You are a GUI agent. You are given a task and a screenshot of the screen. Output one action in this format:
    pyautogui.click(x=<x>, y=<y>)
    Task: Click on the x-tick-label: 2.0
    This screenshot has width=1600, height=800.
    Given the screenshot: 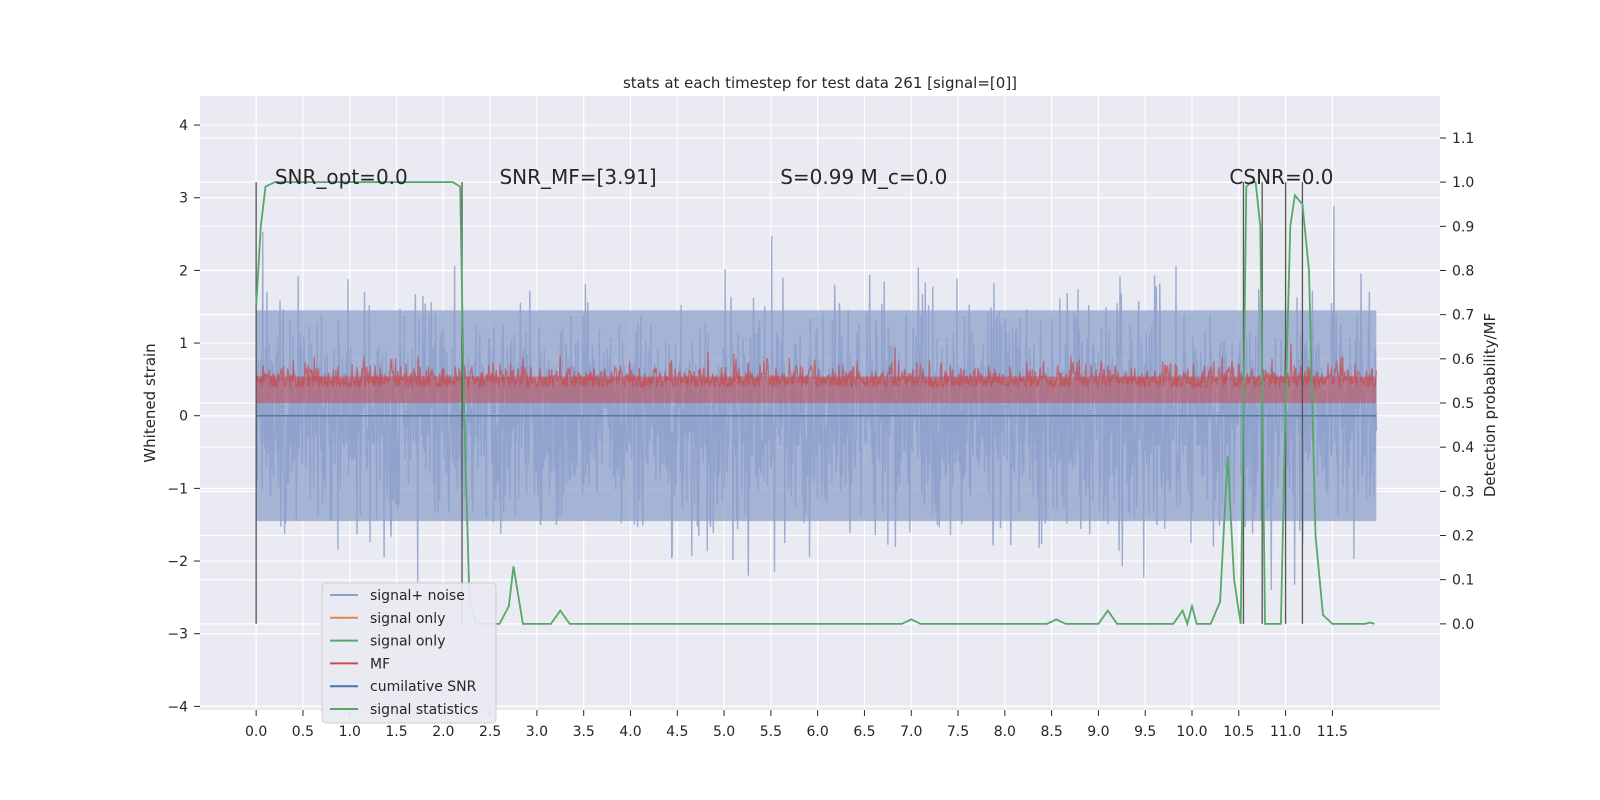 What is the action you would take?
    pyautogui.click(x=443, y=732)
    